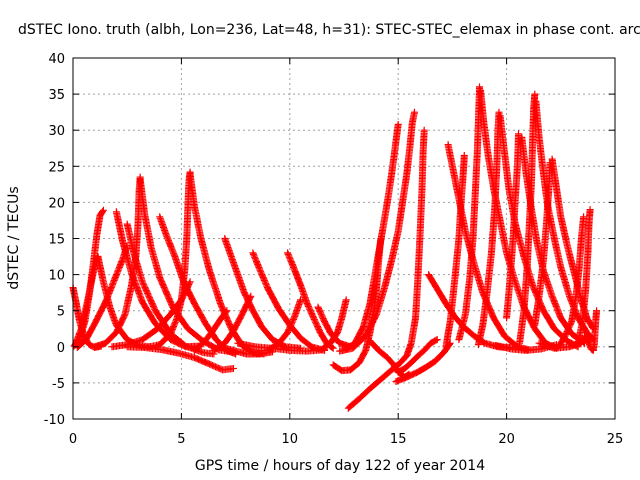  I want to click on series-arc39, so click(512, 226).